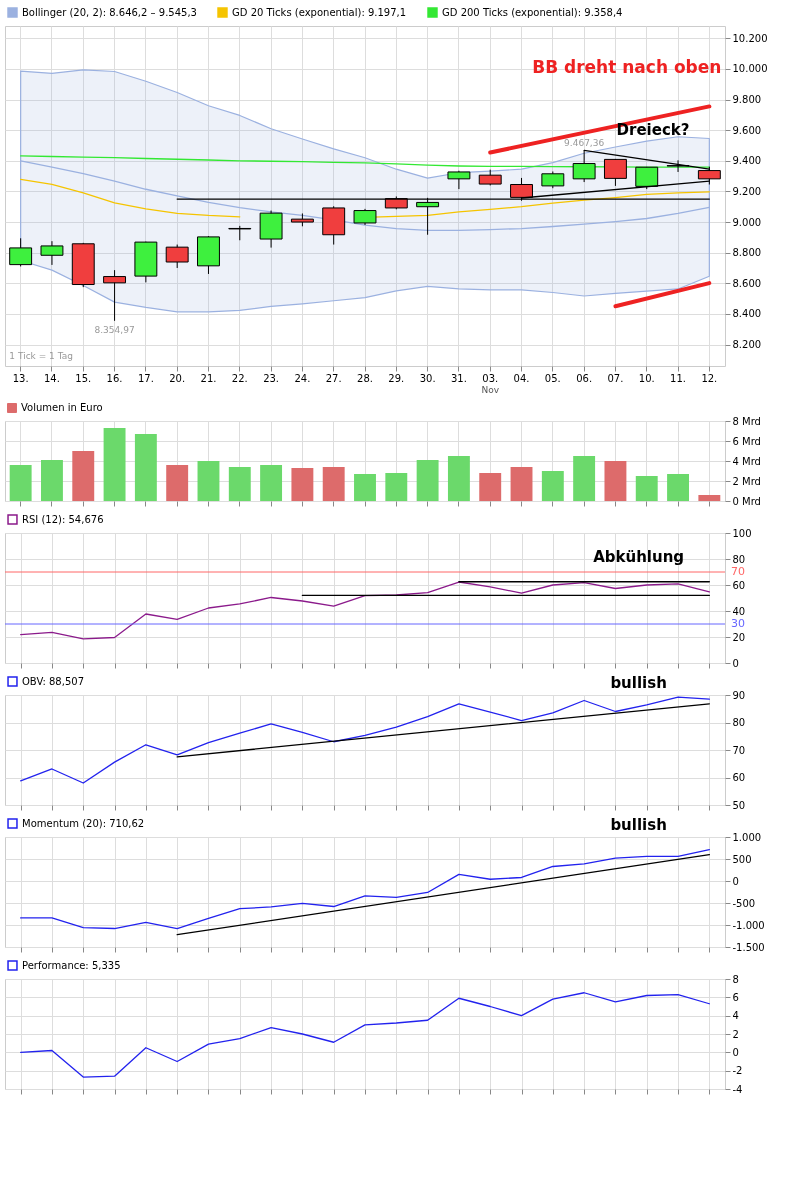 The width and height of the screenshot is (798, 1189). What do you see at coordinates (747, 345) in the screenshot?
I see `y-tick-label: 8.200` at bounding box center [747, 345].